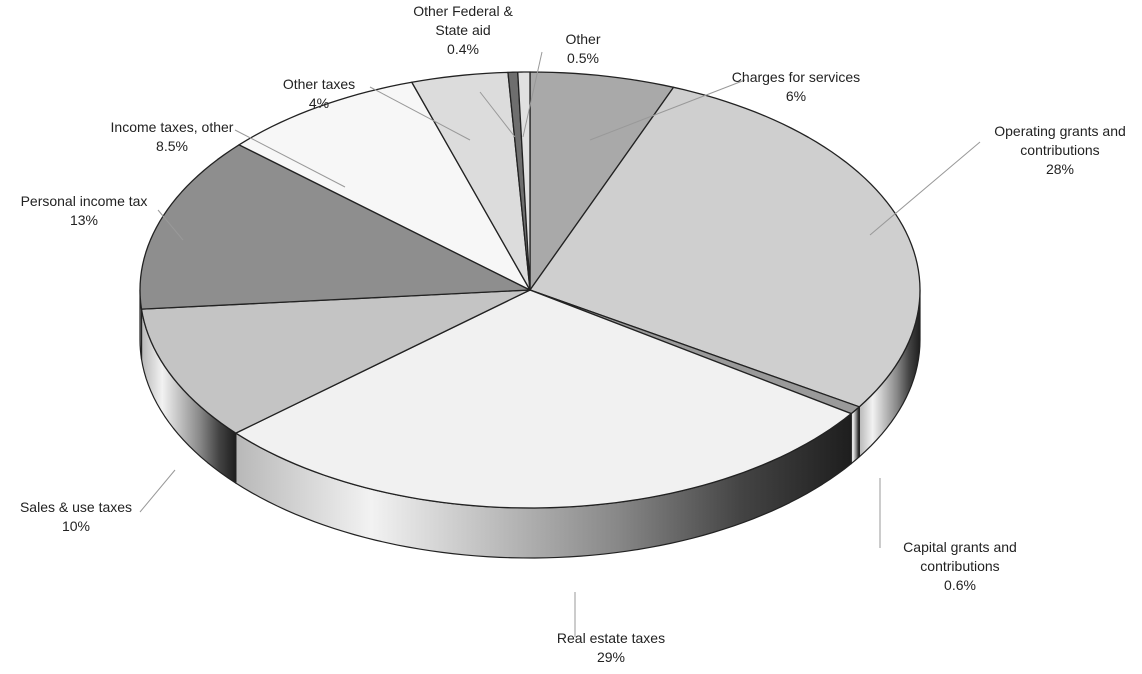 The height and width of the screenshot is (674, 1142). What do you see at coordinates (796, 86) in the screenshot?
I see `slice-label-0: Charges for services 6%` at bounding box center [796, 86].